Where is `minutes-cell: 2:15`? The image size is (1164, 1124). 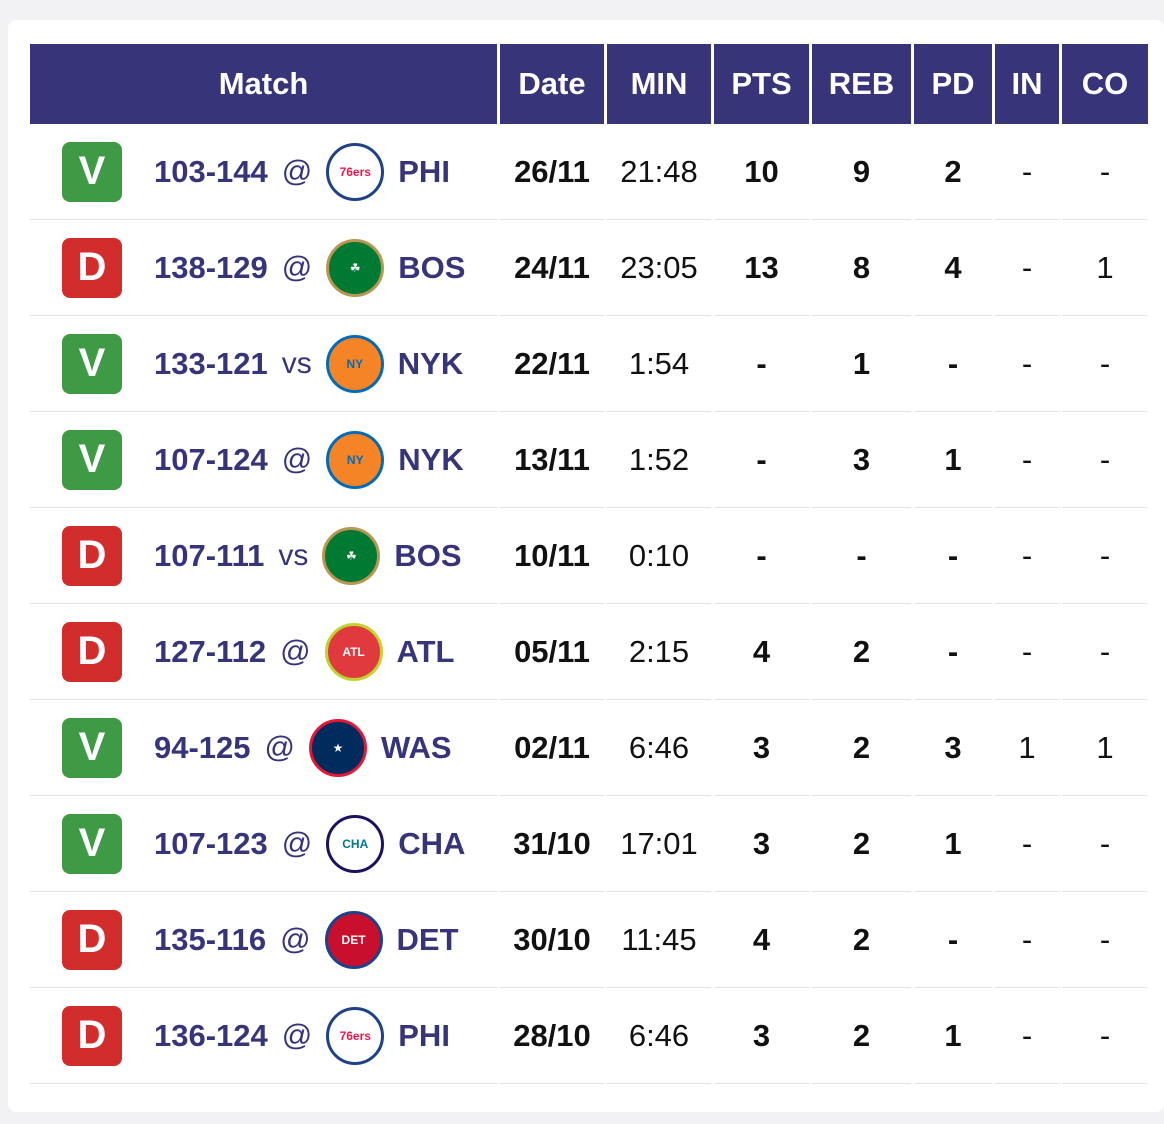 minutes-cell: 2:15 is located at coordinates (659, 652).